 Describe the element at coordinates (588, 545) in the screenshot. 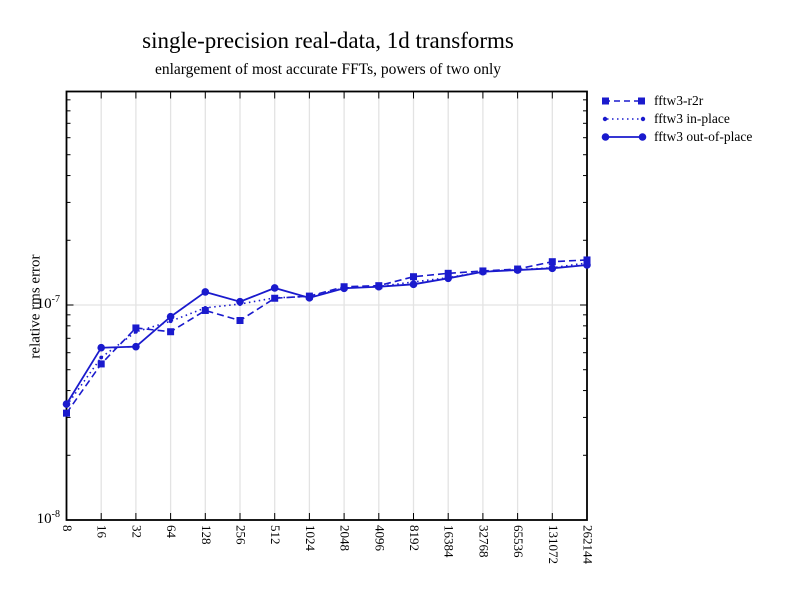

I see `x-tick-label: 262144` at that location.